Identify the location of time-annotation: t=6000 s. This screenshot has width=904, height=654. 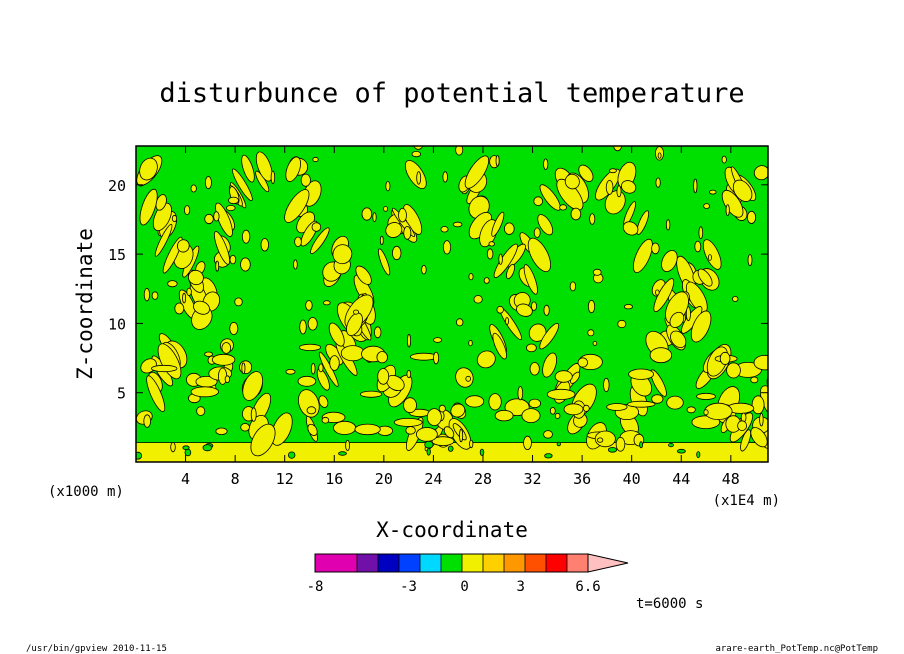
(669, 604).